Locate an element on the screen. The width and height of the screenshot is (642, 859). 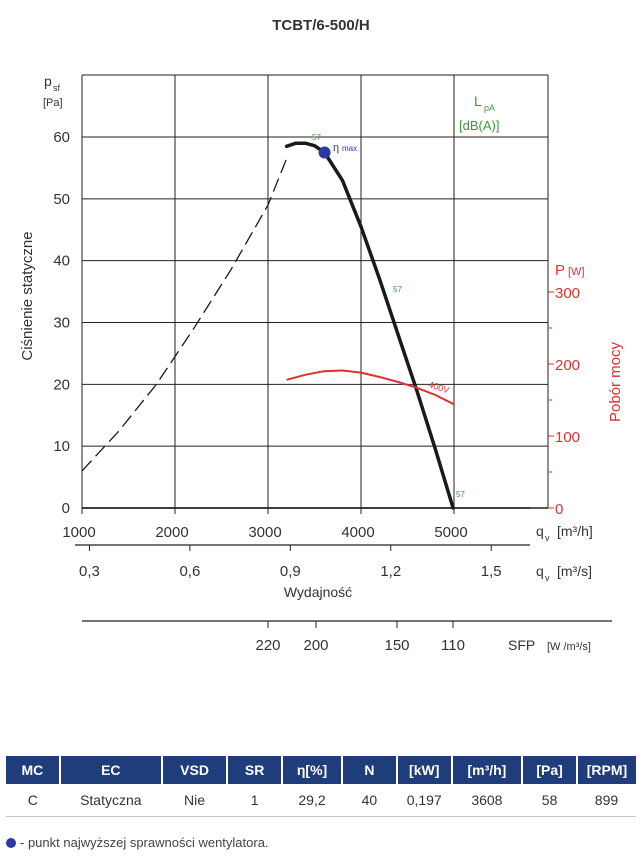
eta-label: η is located at coordinates (336, 148).